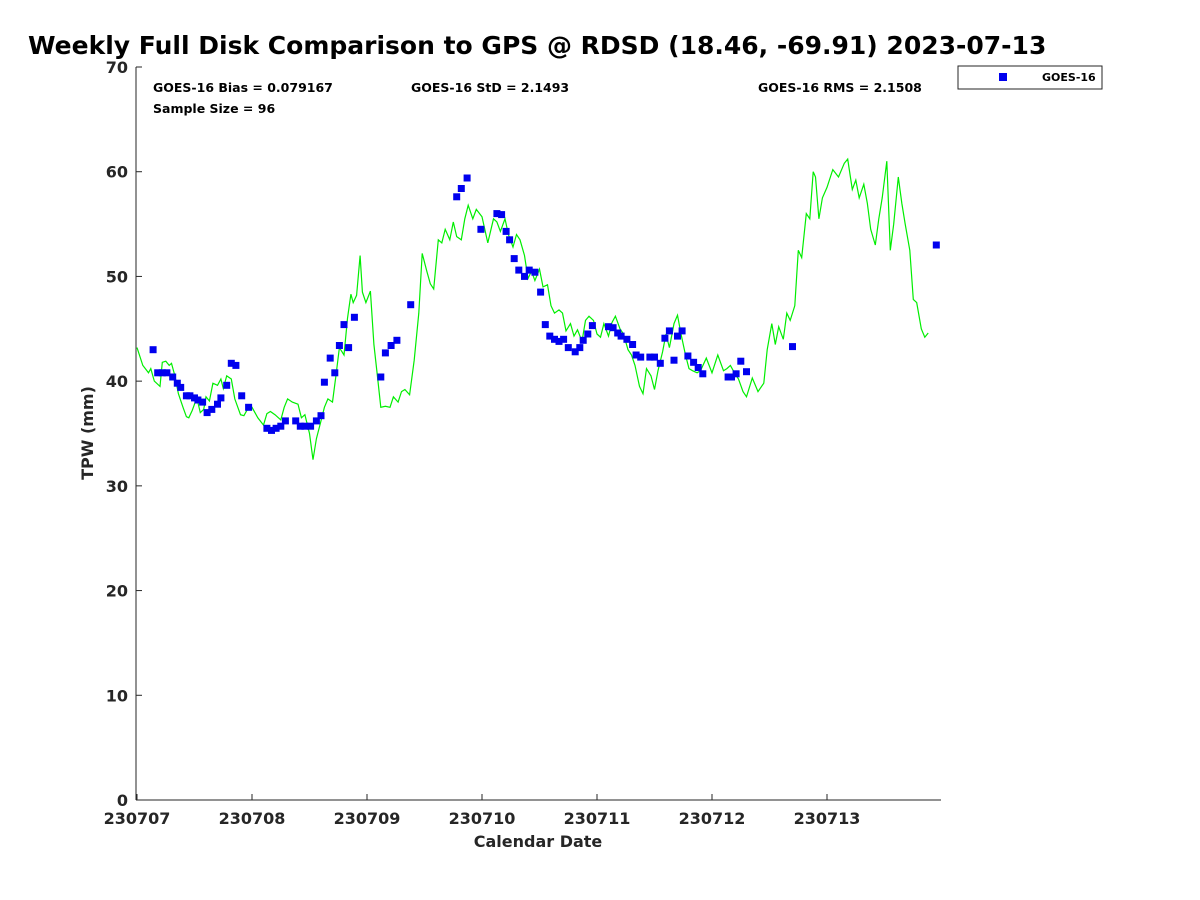 This screenshot has width=1200, height=900. I want to click on rms-stat: GOES-16 RMS = 2.1508, so click(840, 87).